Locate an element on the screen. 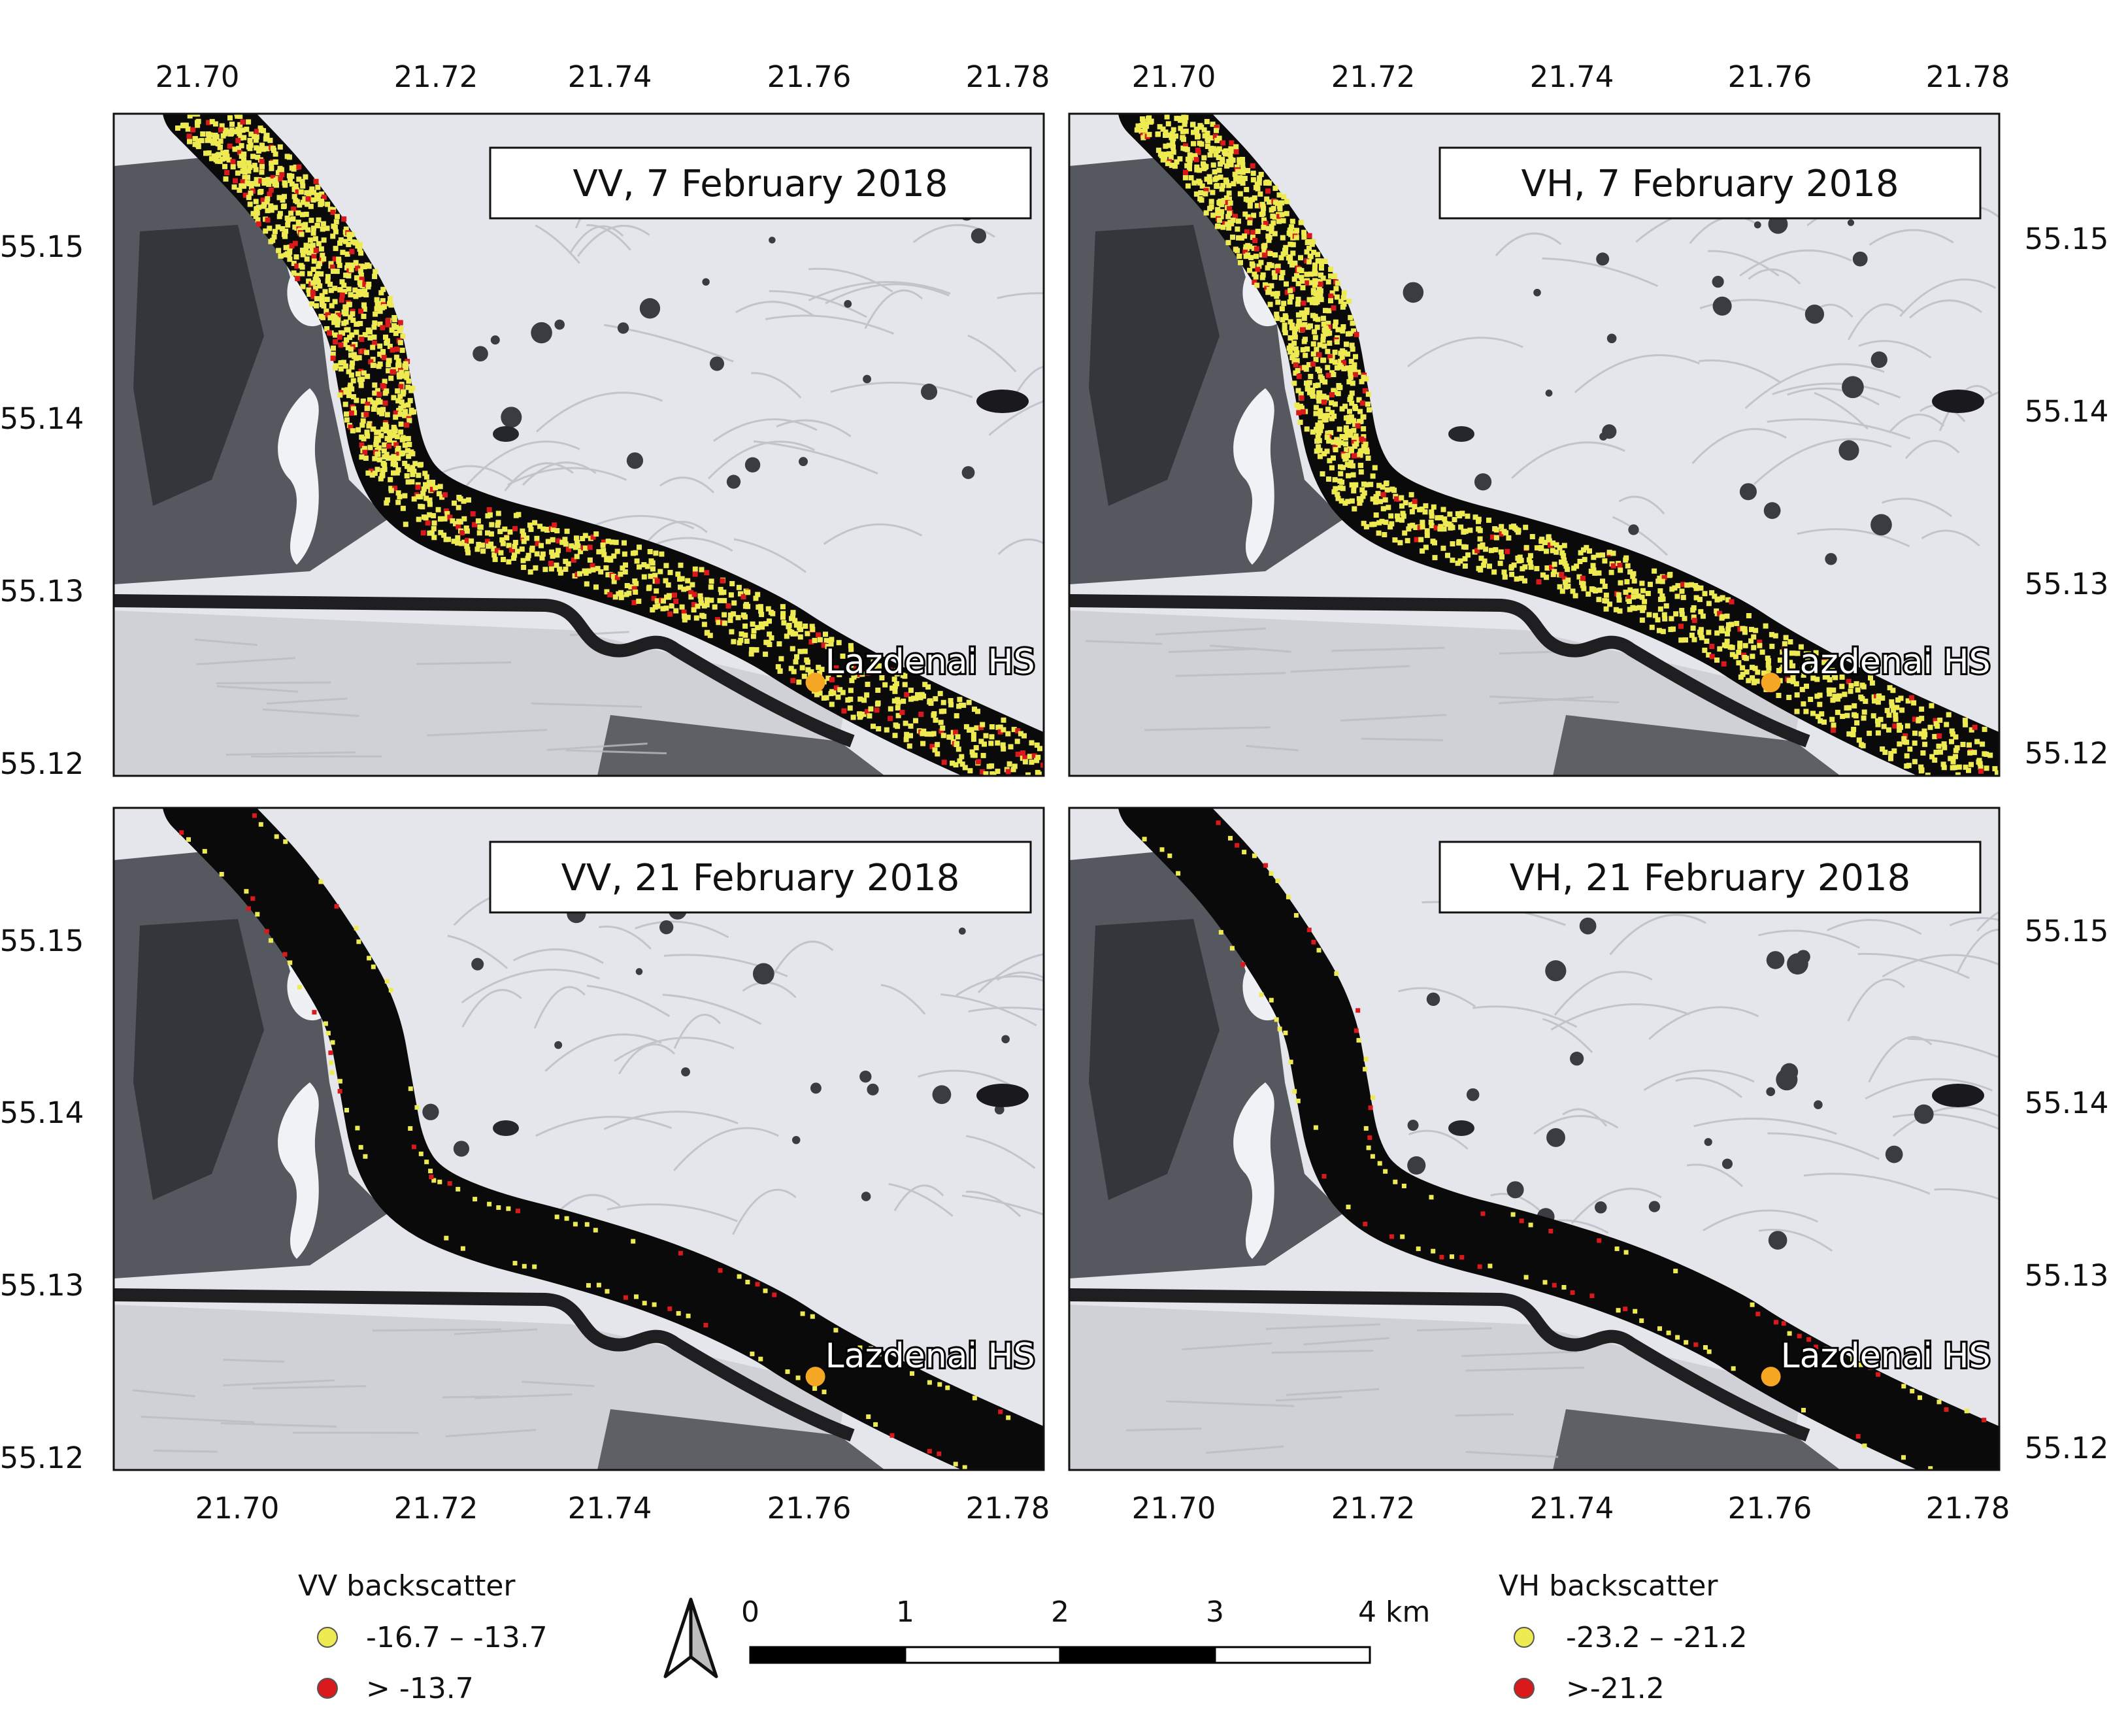 This screenshot has height=1736, width=2111. canal is located at coordinates (484, 671).